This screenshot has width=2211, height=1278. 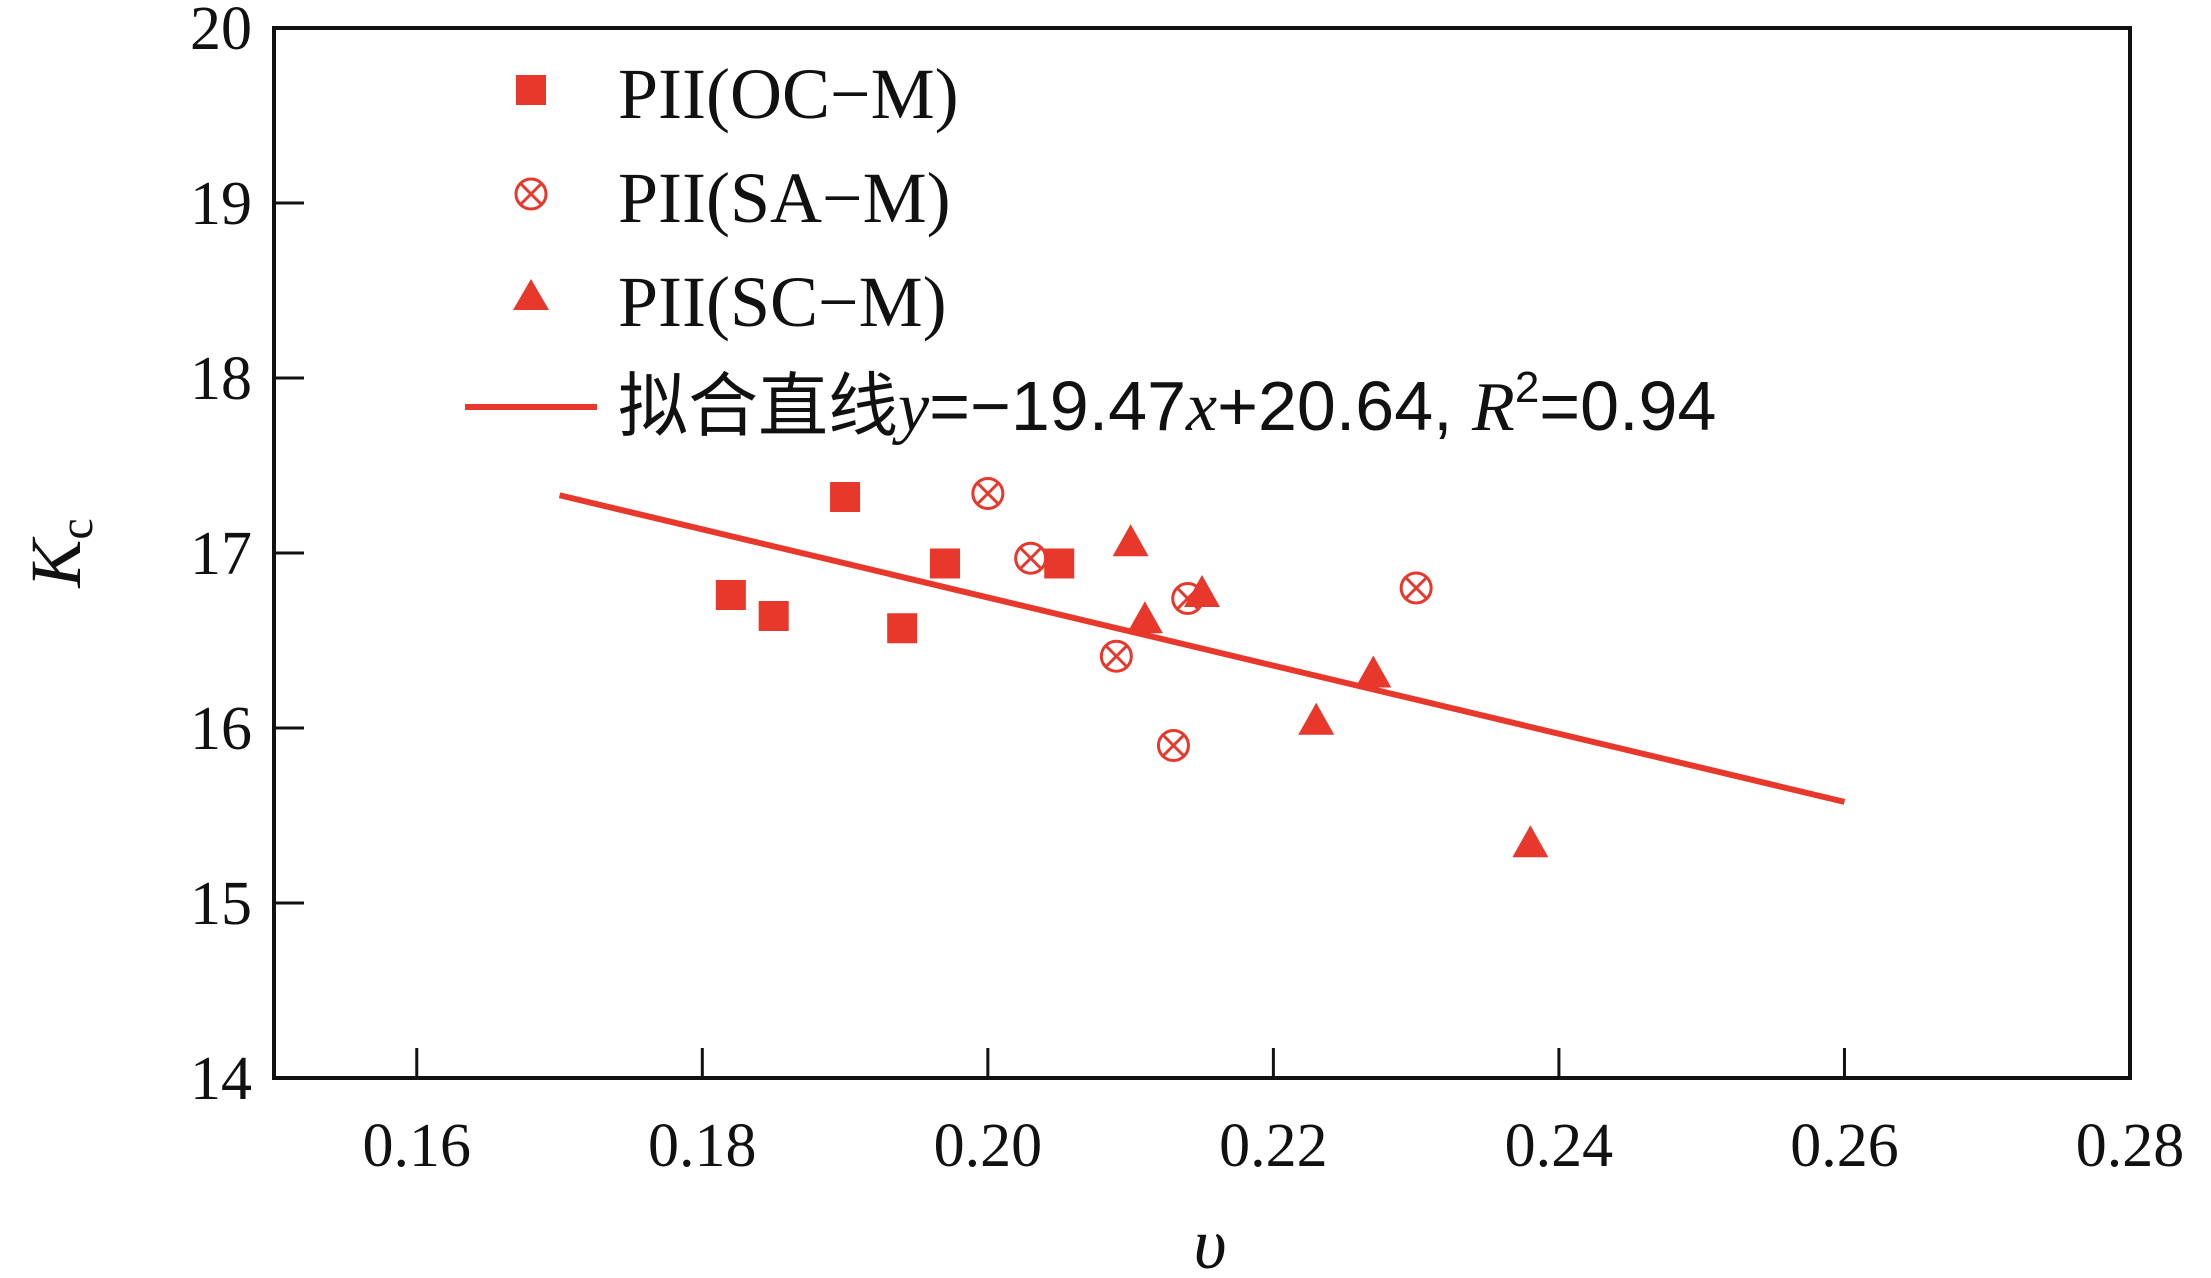 I want to click on legend-label-fit: 拟合直线y=−19.47x+20.64, R2=0.94, so click(x=1167, y=404).